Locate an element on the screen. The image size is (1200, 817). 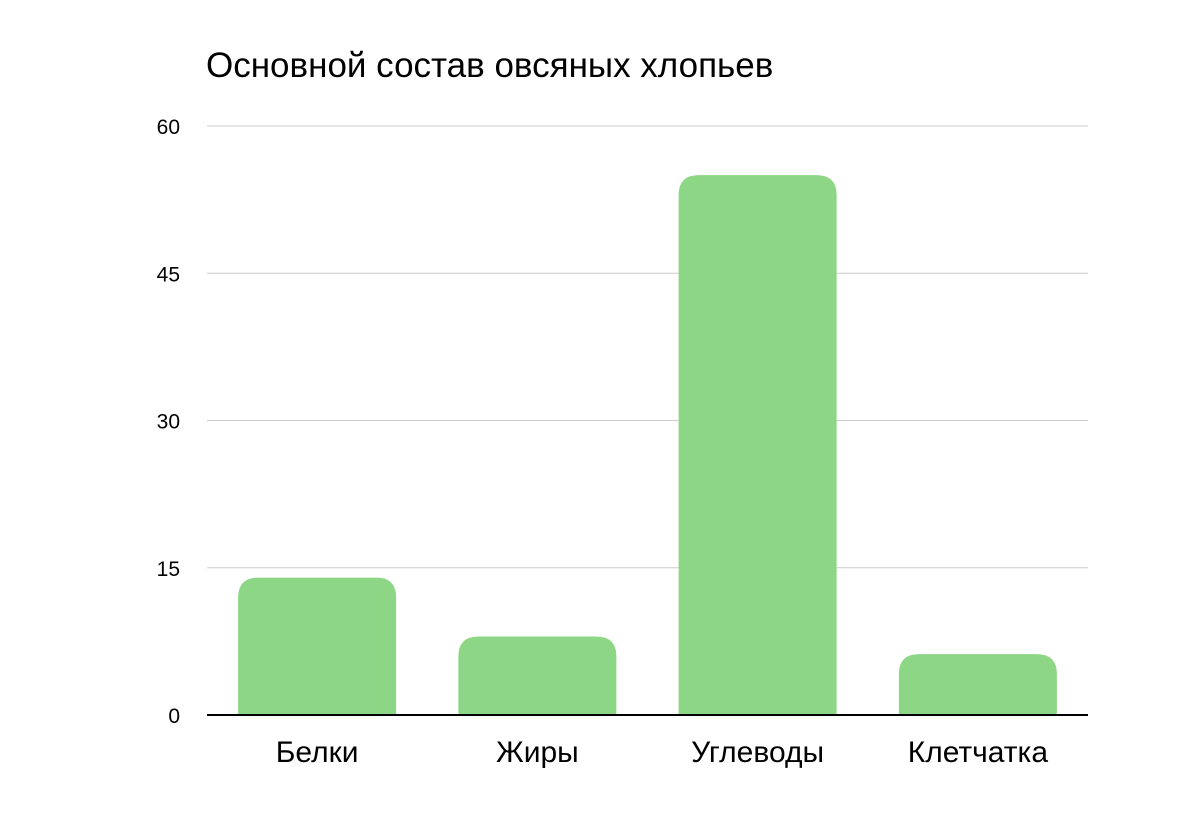
x-category-label: Углеводы is located at coordinates (757, 752).